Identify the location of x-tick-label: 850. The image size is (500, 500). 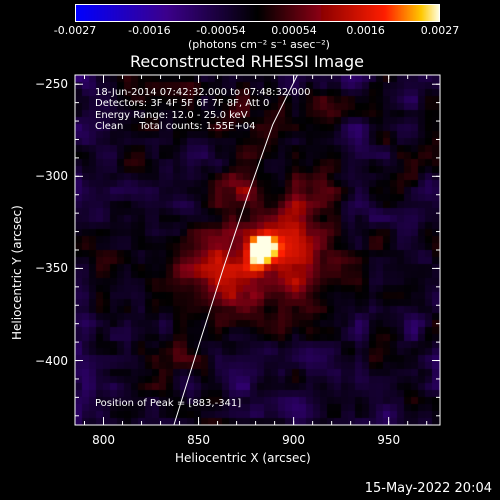
(199, 440).